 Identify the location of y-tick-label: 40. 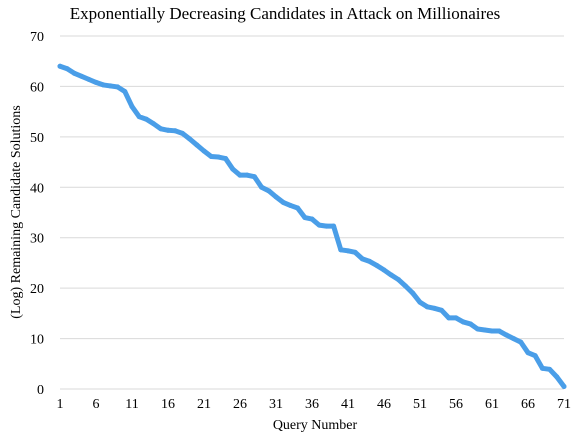
(37, 188).